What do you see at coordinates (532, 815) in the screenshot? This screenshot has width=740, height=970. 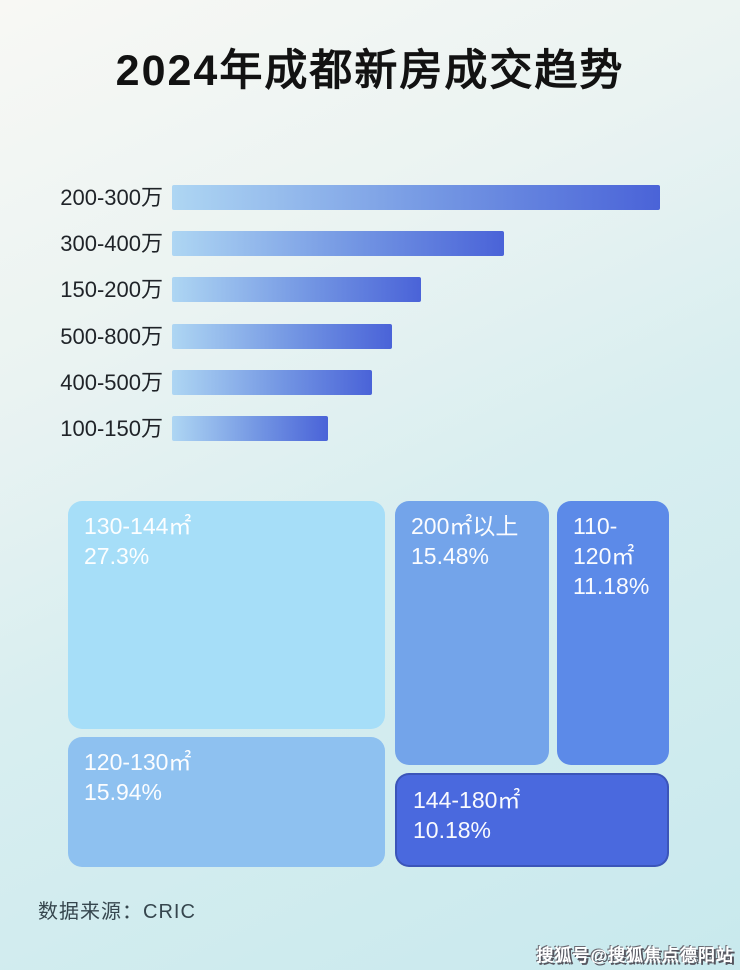 I see `treemap-tile-text: 144-180㎡ 10.18%` at bounding box center [532, 815].